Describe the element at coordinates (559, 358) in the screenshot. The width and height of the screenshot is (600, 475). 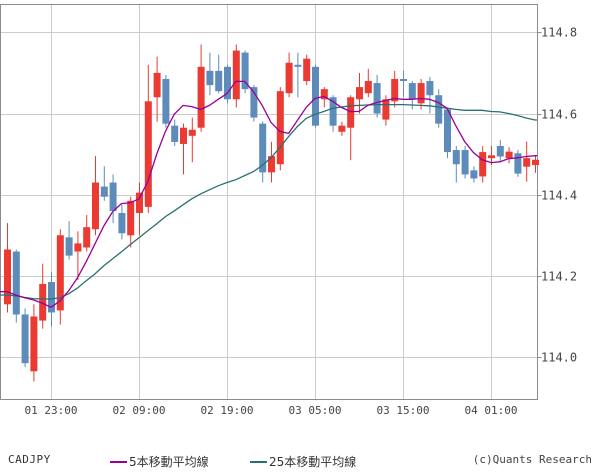
I see `y-tick-label: 114.0` at that location.